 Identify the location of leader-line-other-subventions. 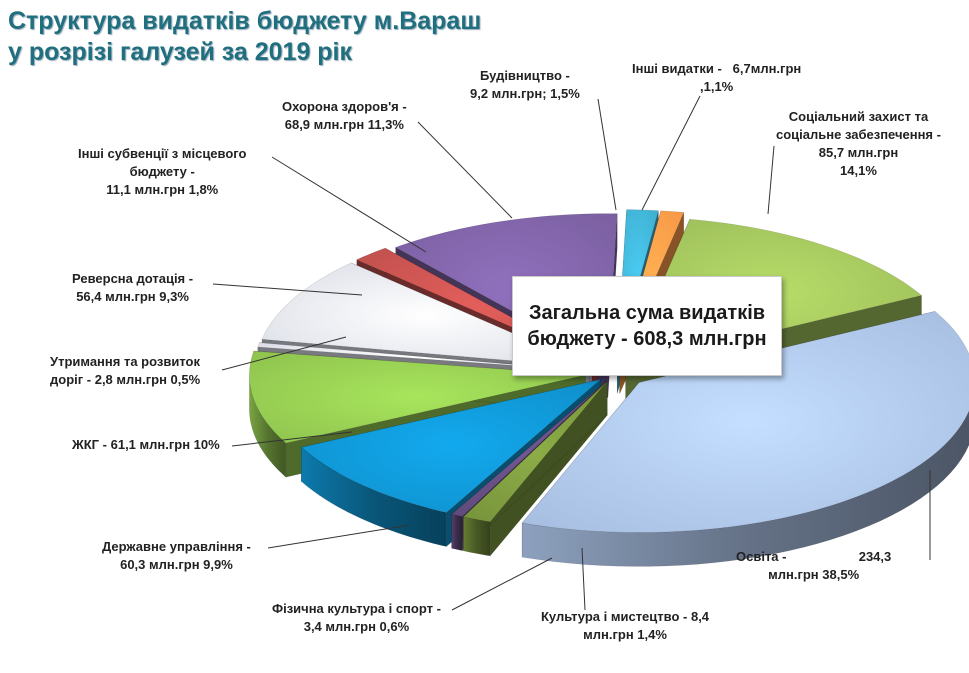
(349, 204).